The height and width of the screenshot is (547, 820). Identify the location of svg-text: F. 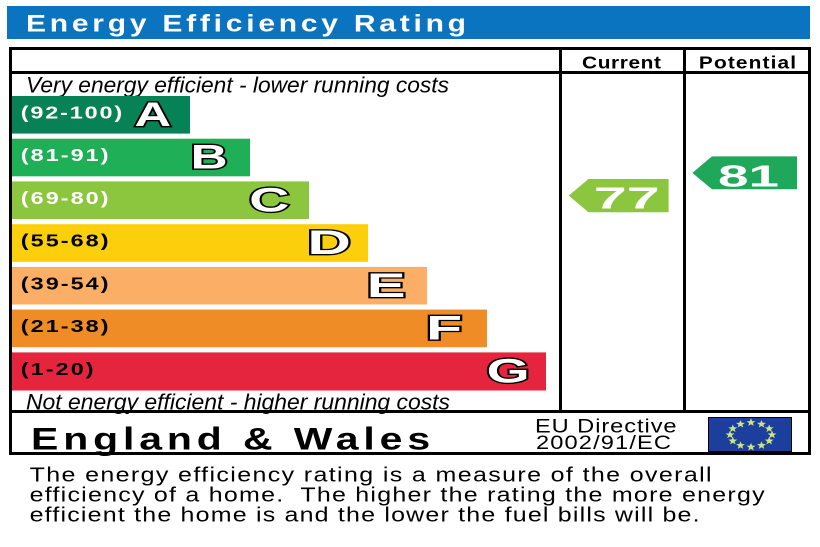
(444, 329).